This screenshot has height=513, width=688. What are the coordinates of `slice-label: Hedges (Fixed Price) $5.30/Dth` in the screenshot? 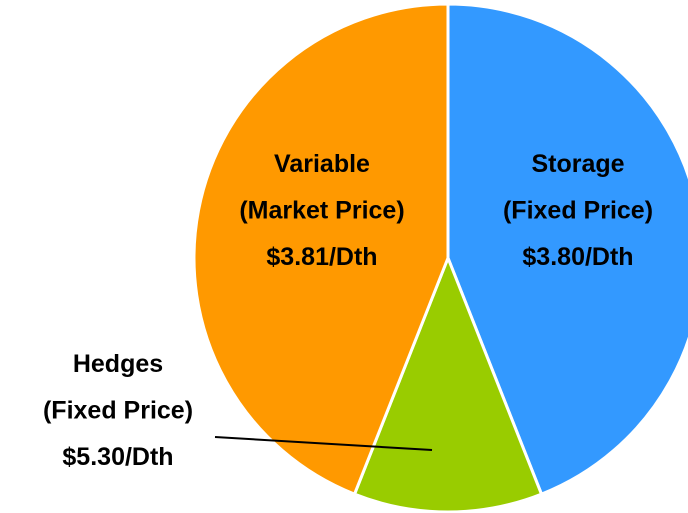 It's located at (118, 410).